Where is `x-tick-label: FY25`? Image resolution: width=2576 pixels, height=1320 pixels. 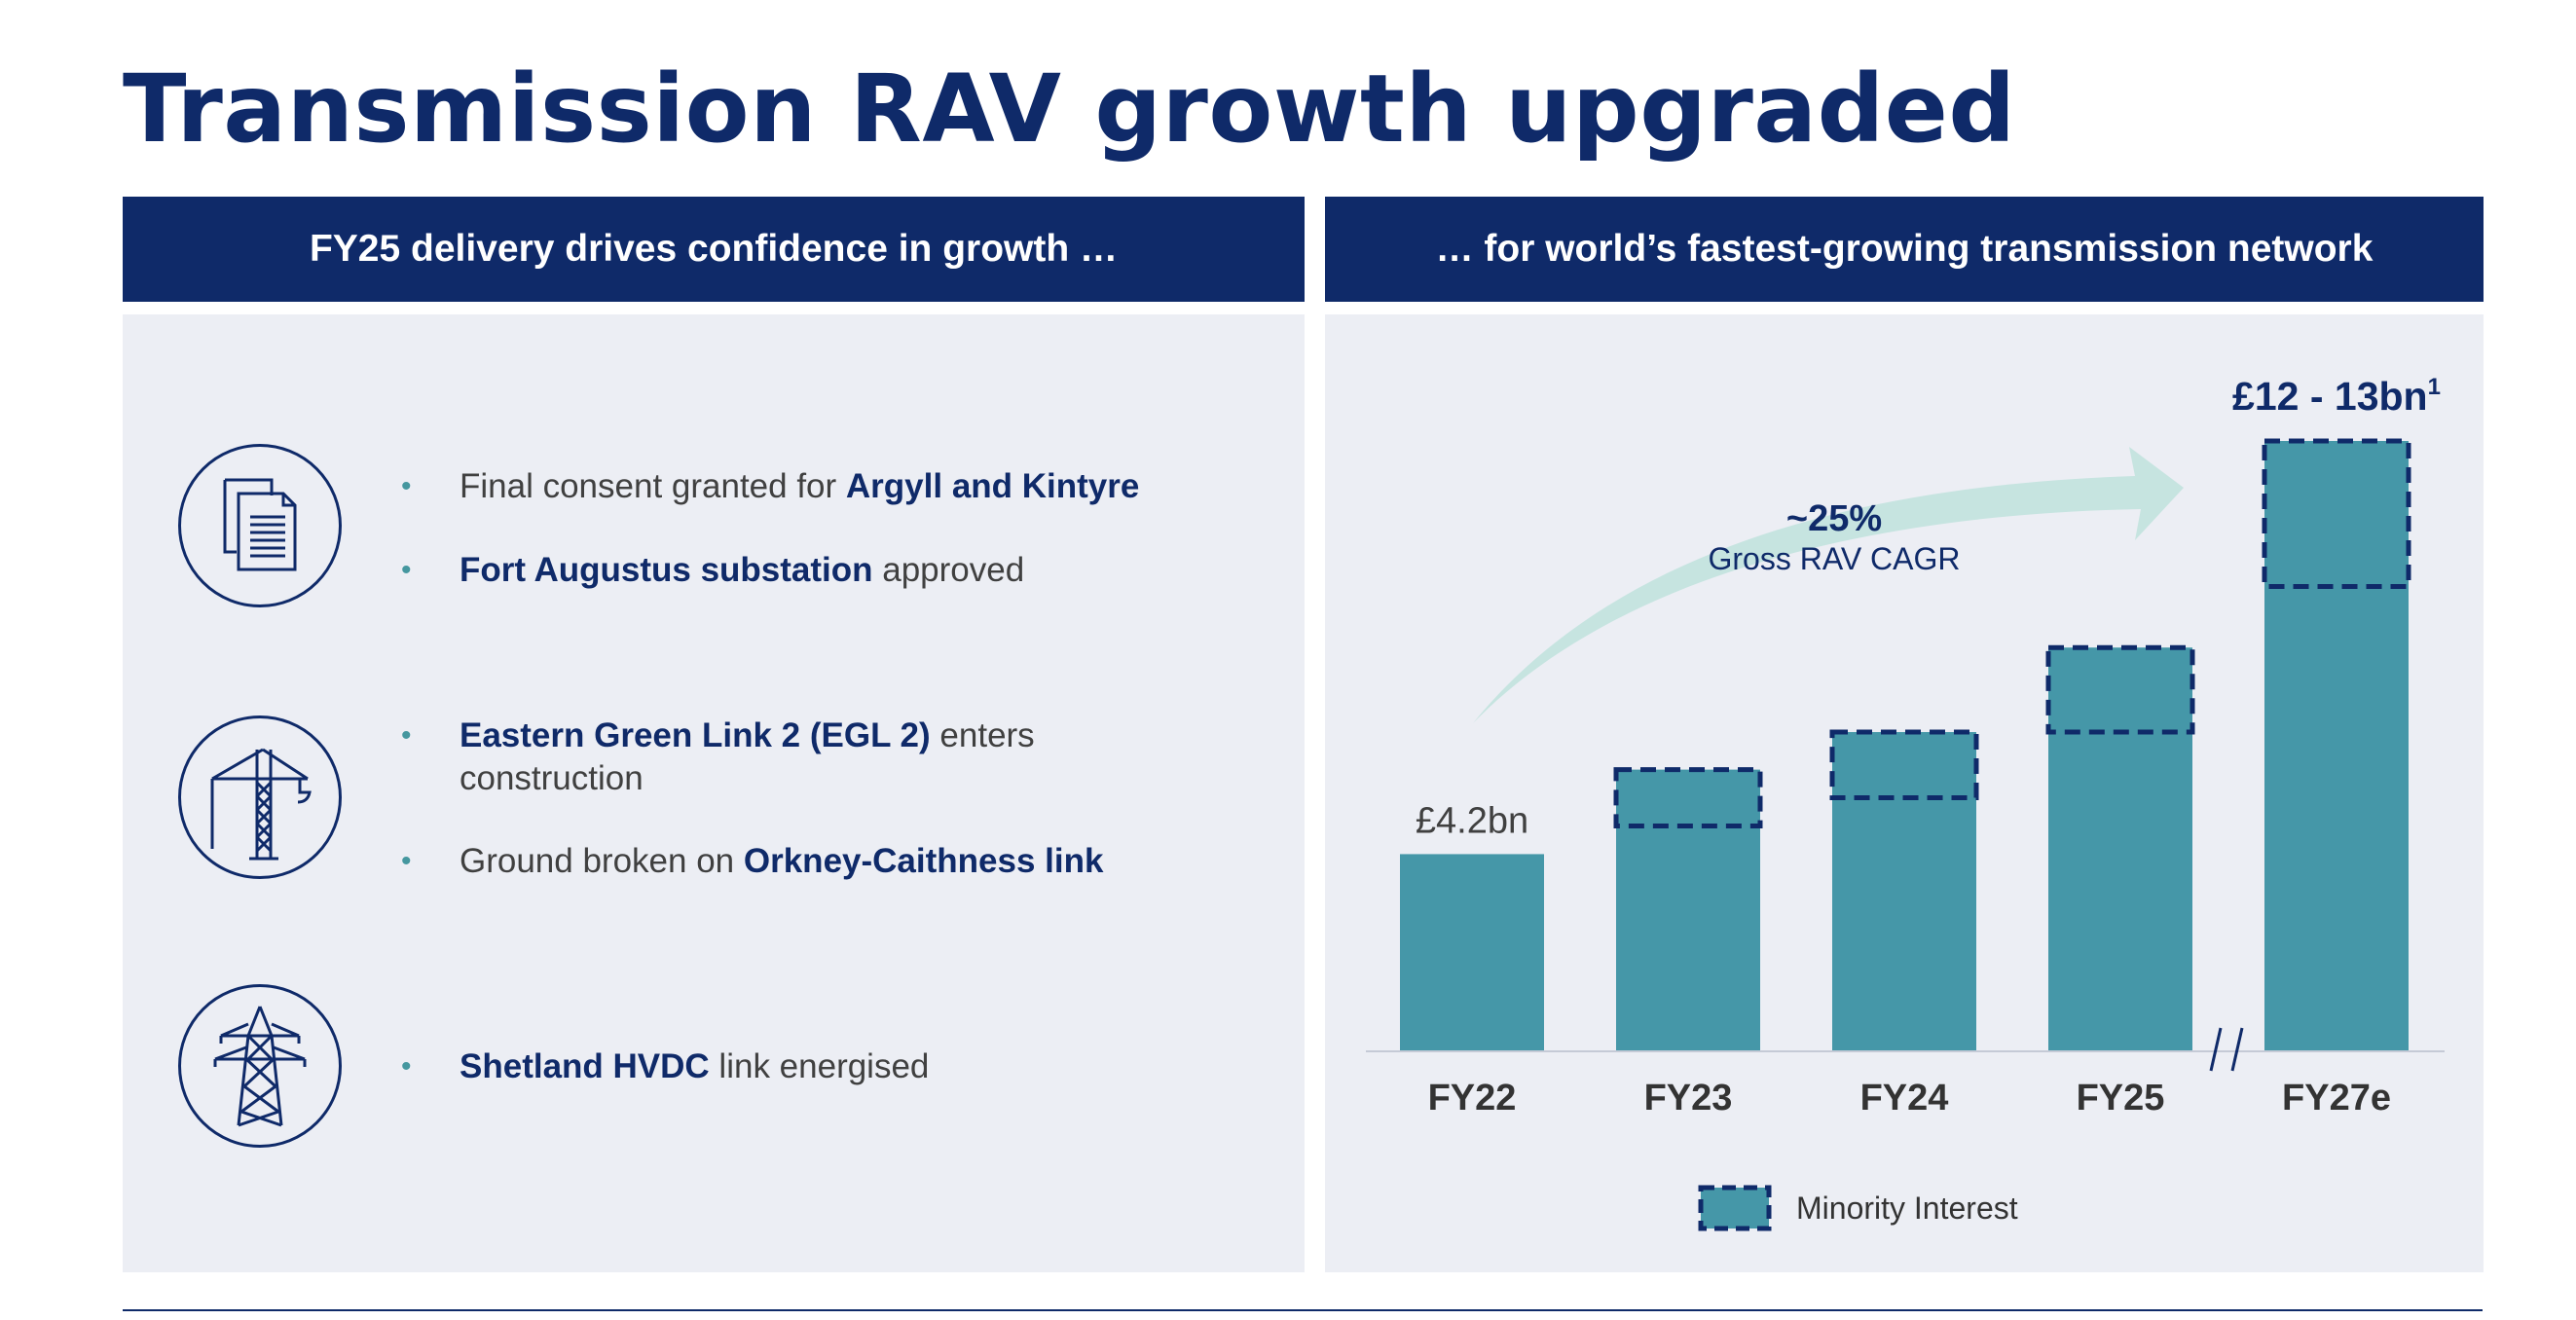 x-tick-label: FY25 is located at coordinates (2121, 1098).